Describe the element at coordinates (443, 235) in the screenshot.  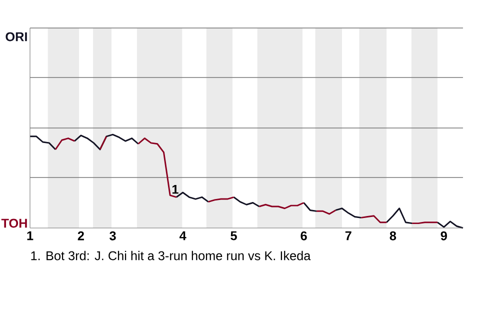
I see `x-tick-label: 9` at that location.